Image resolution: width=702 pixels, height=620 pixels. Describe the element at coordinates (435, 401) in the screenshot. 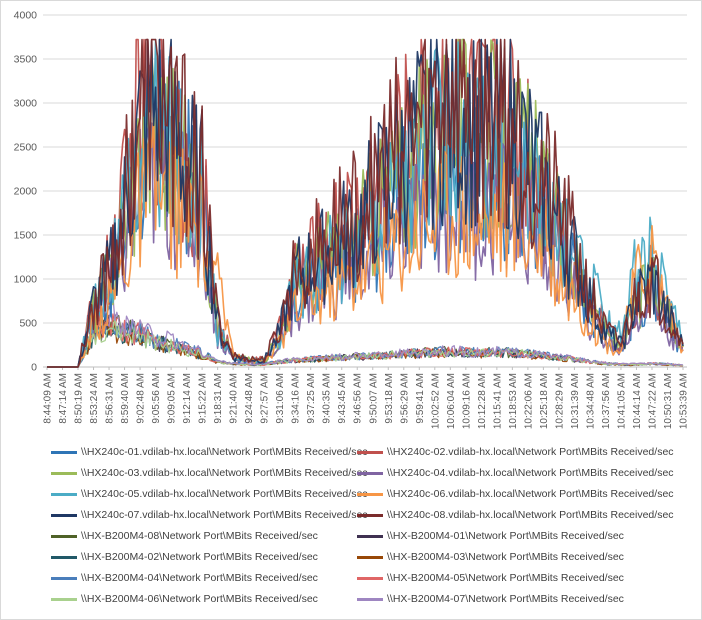

I see `x-tick-label: 10:02:52 AM` at that location.